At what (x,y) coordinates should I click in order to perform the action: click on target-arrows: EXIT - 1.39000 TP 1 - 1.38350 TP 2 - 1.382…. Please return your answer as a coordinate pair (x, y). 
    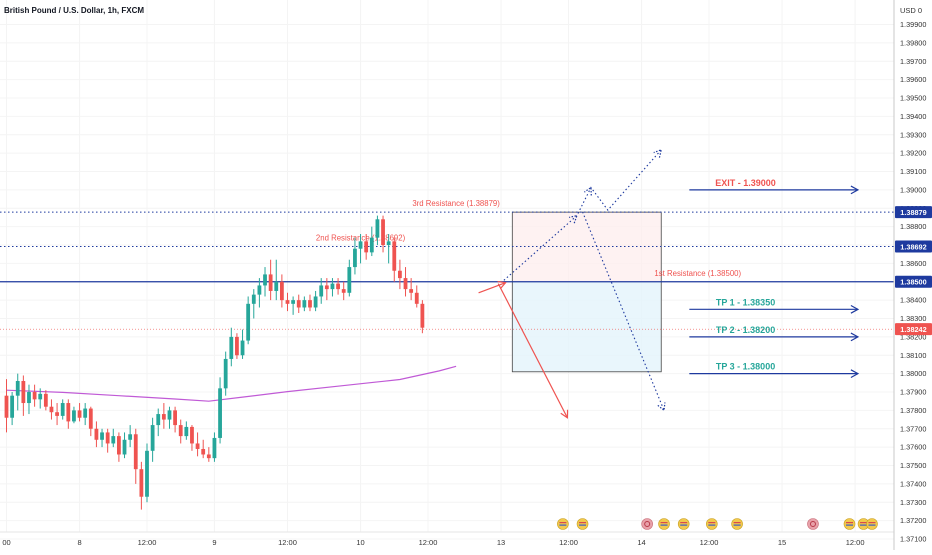
    Looking at the image, I should click on (774, 278).